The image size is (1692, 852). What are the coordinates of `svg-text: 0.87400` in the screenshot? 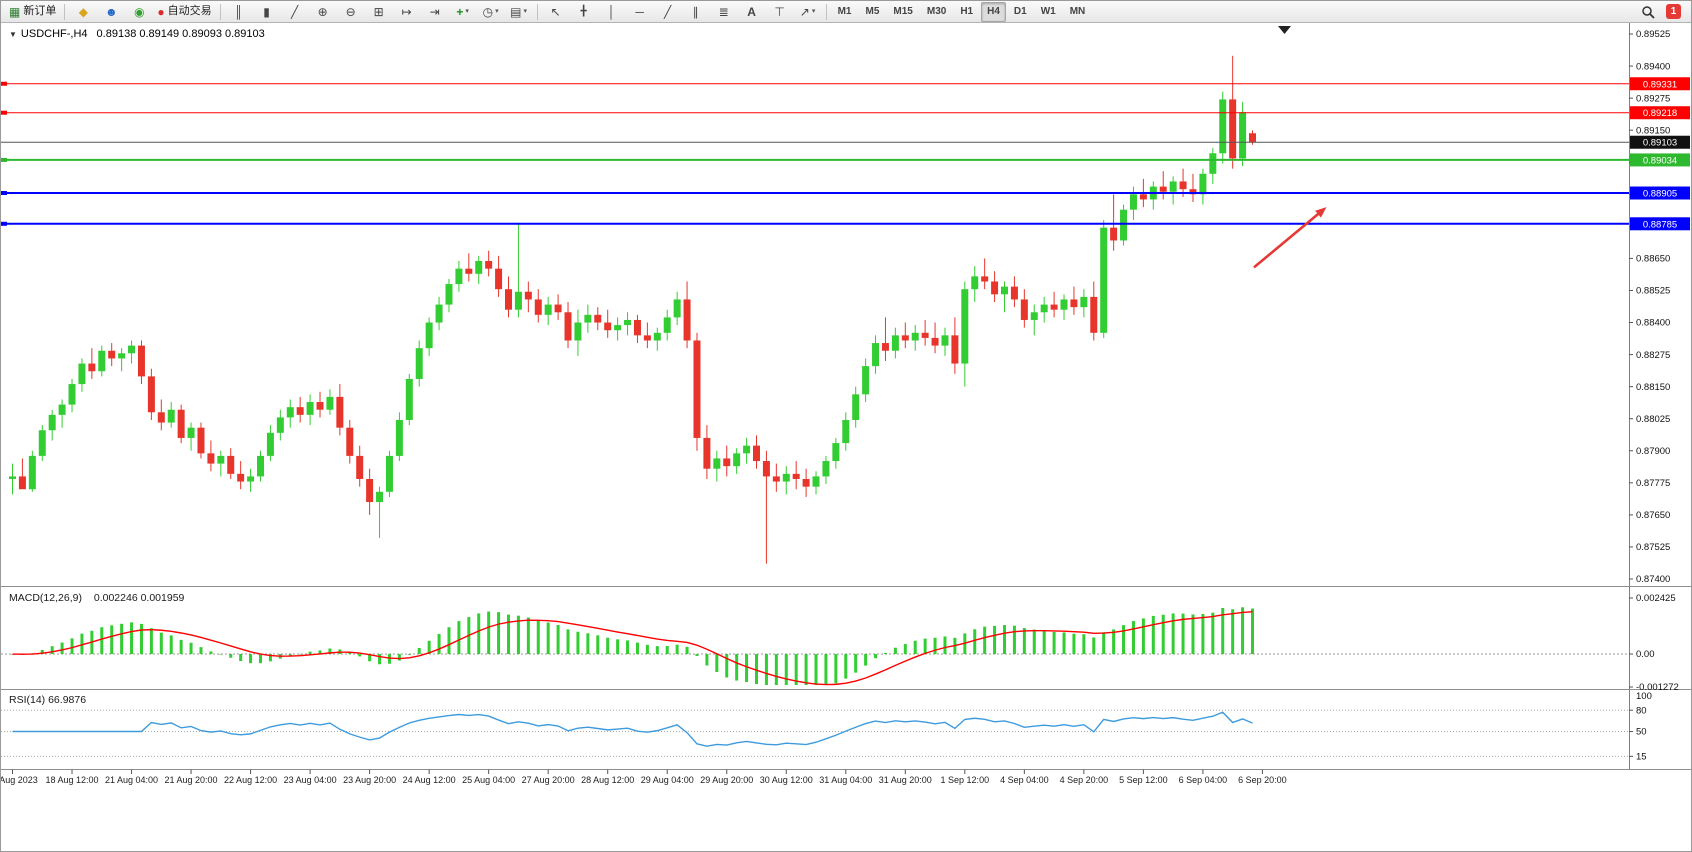 It's located at (1653, 579).